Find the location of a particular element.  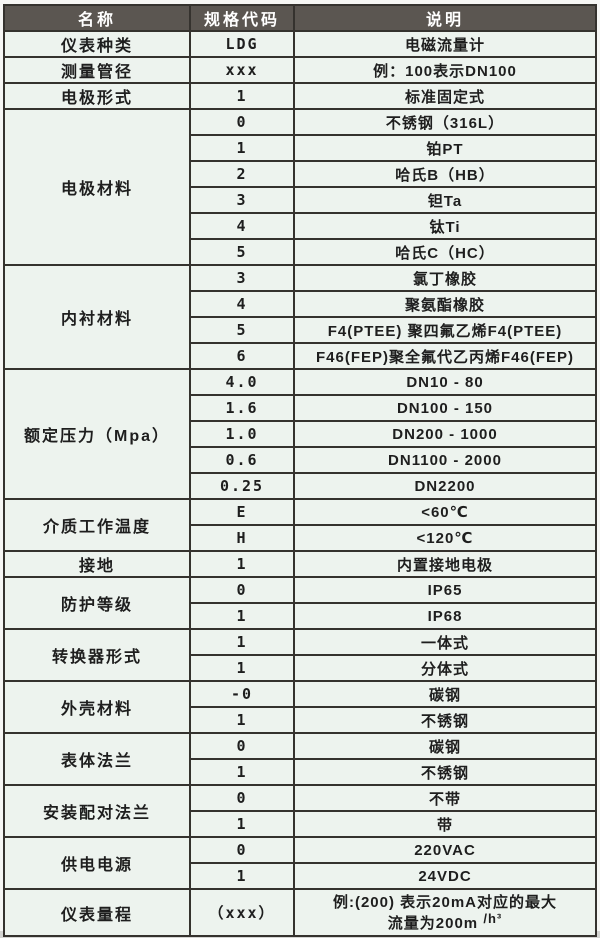

desc-cell: 一体式 is located at coordinates (445, 642).